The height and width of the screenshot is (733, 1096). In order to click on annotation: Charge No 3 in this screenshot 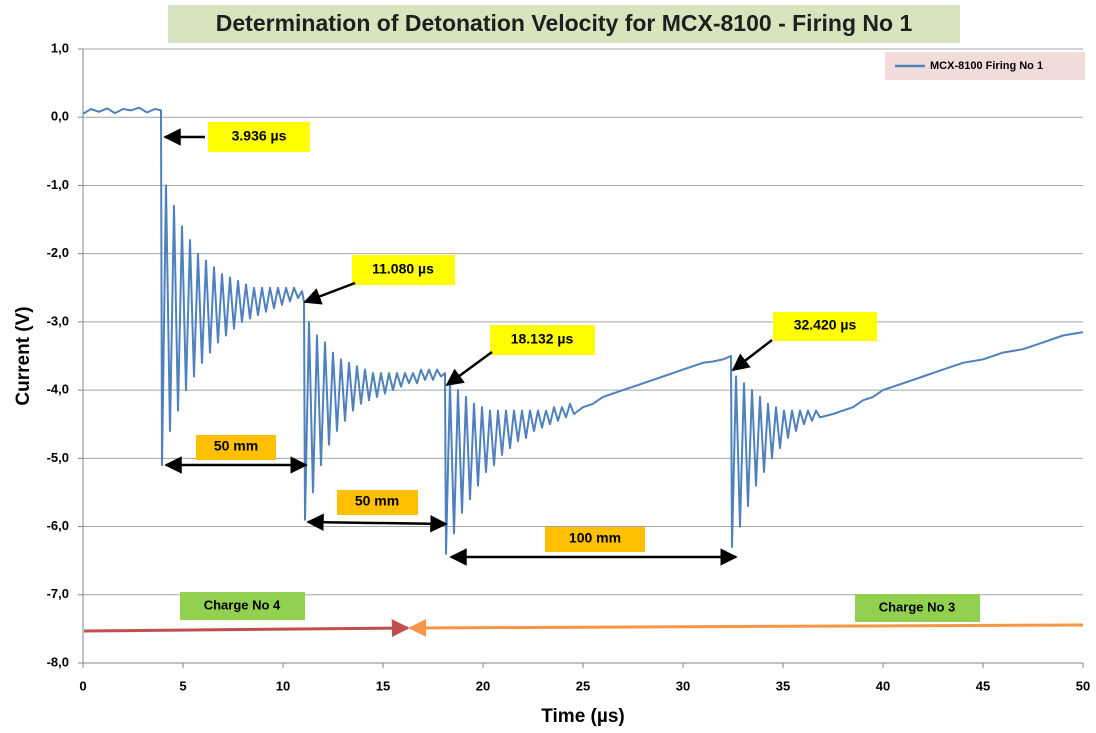, I will do `click(917, 606)`.